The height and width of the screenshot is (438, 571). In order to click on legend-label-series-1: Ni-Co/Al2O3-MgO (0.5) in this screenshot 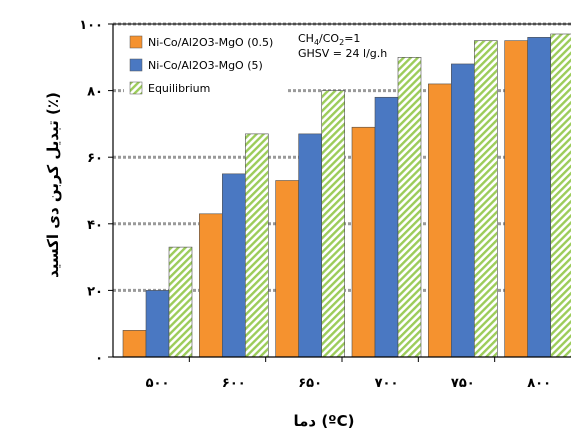, I will do `click(210, 42)`.